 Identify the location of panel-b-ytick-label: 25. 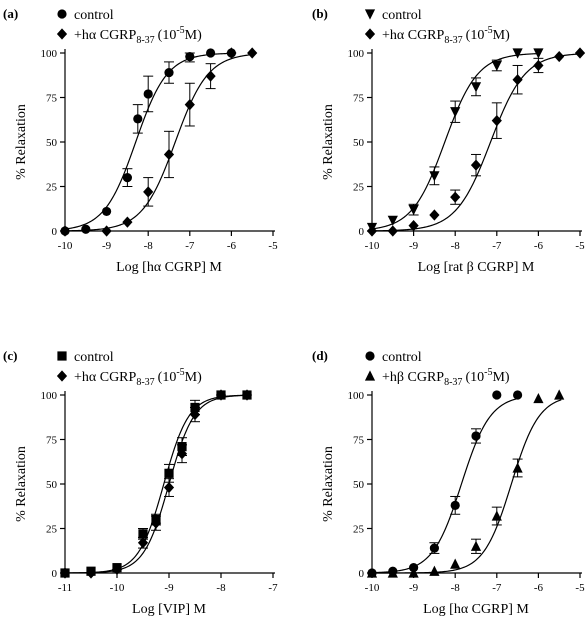
(359, 188).